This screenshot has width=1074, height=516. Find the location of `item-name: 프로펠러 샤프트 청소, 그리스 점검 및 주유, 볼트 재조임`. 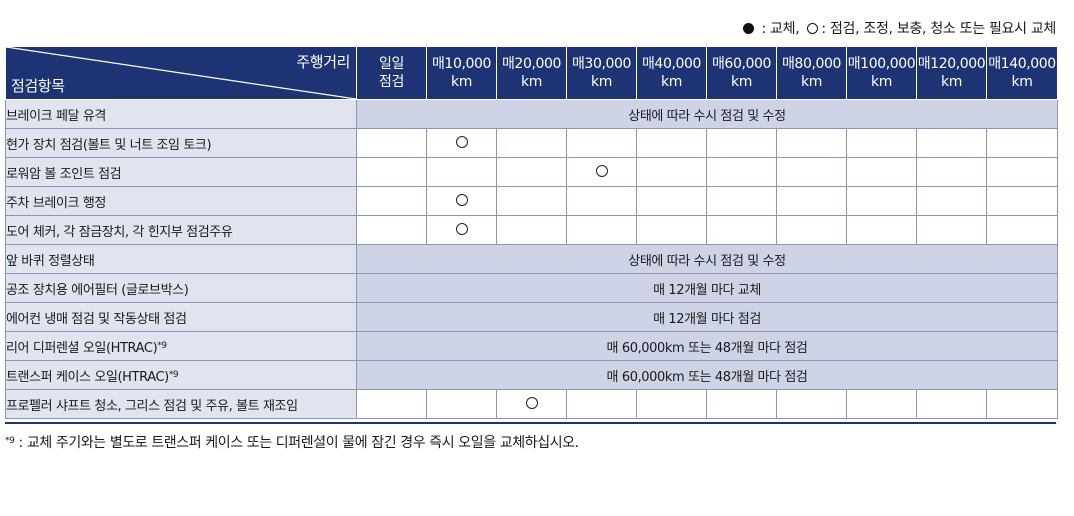

item-name: 프로펠러 샤프트 청소, 그리스 점검 및 주유, 볼트 재조임 is located at coordinates (181, 404).